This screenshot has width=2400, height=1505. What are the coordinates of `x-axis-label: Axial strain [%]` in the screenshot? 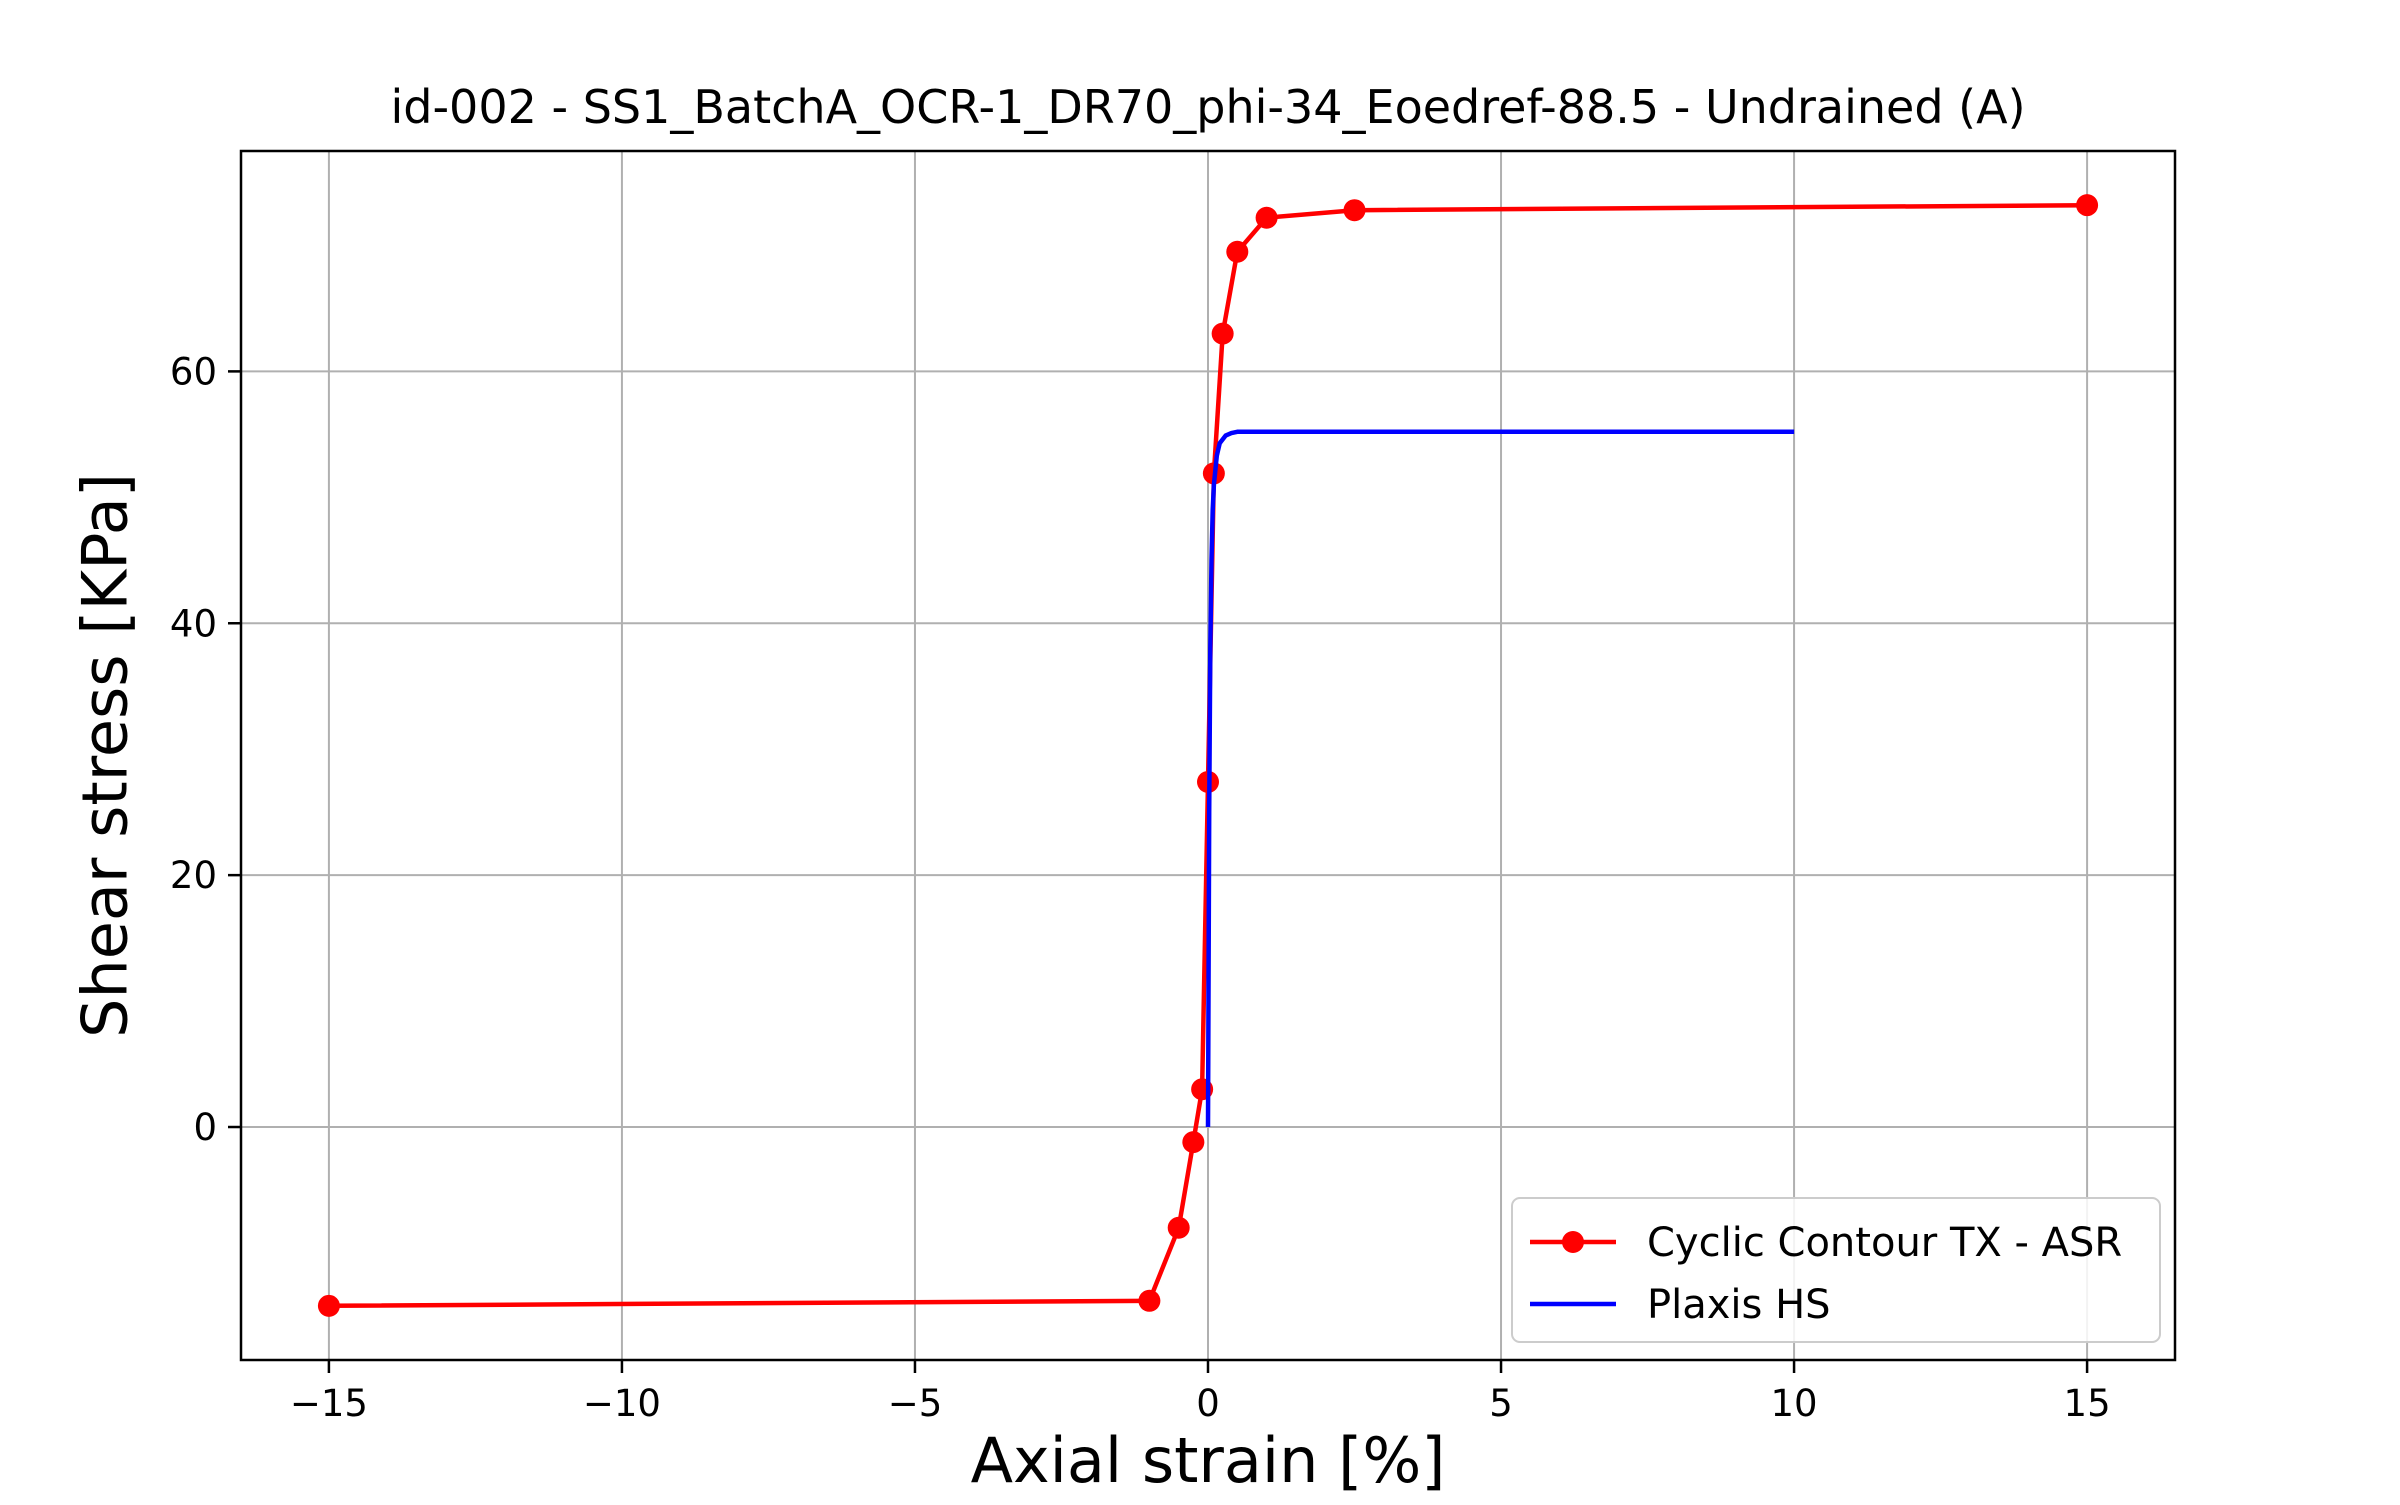 It's located at (1208, 1460).